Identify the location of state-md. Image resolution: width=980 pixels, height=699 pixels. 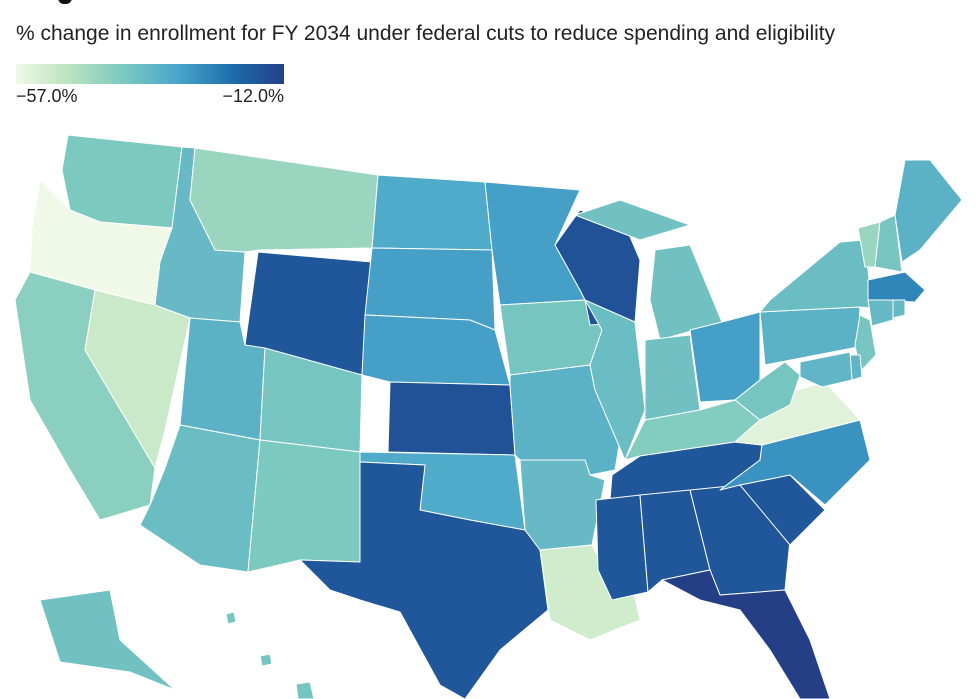
(826, 369).